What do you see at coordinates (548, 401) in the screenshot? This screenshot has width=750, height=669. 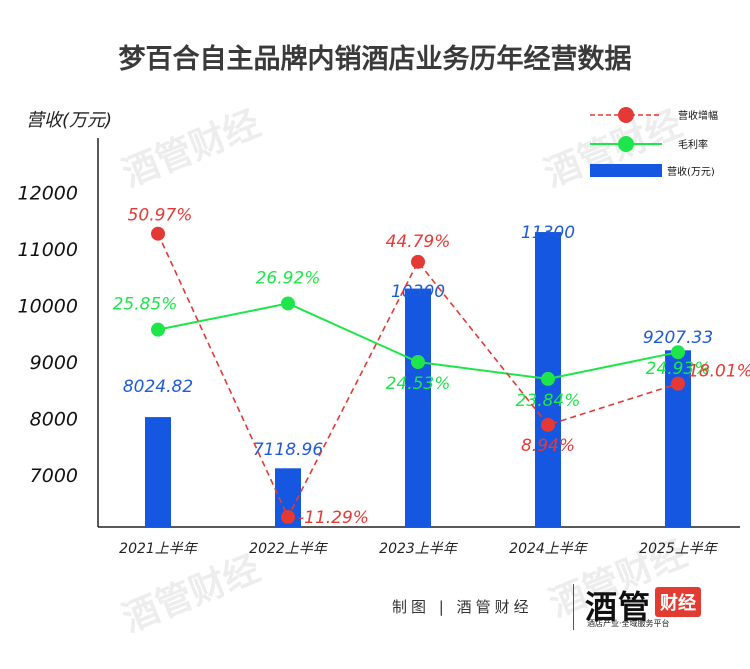 I see `margin-label: 23.84%` at bounding box center [548, 401].